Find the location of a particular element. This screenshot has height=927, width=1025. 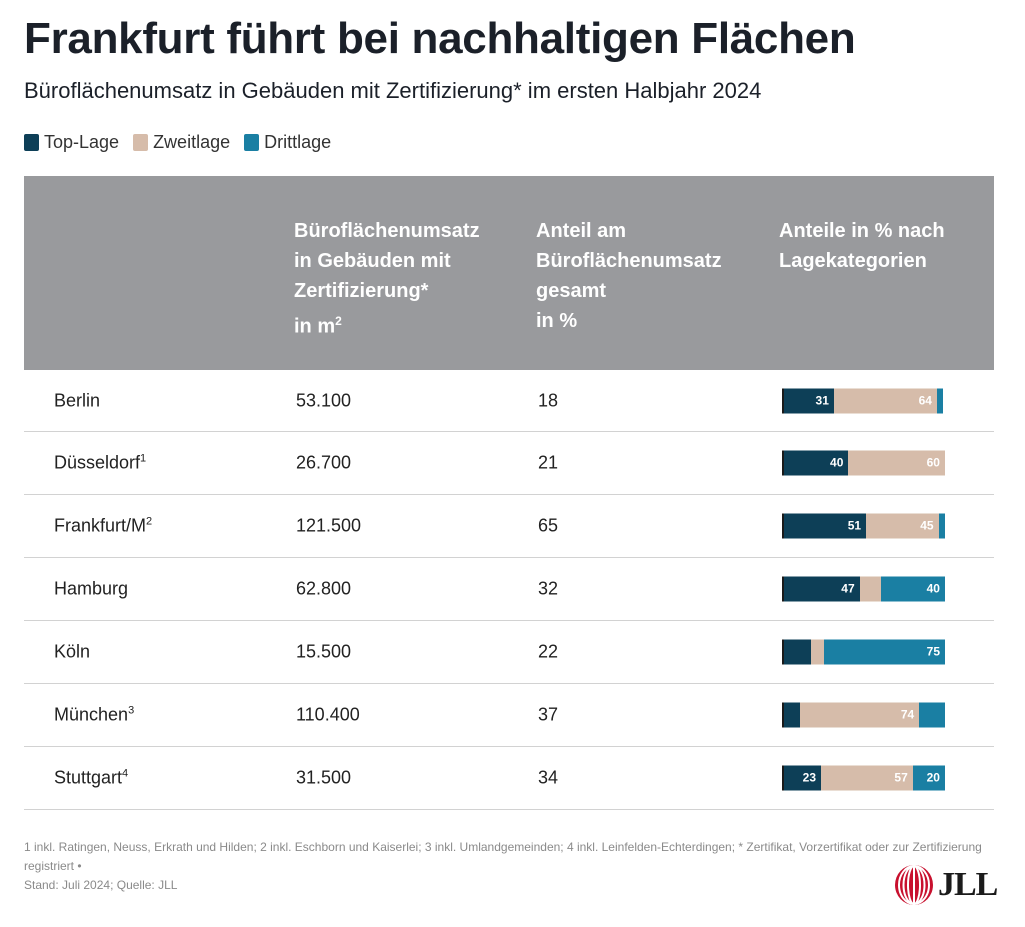

city-label: Berlin is located at coordinates (77, 400).